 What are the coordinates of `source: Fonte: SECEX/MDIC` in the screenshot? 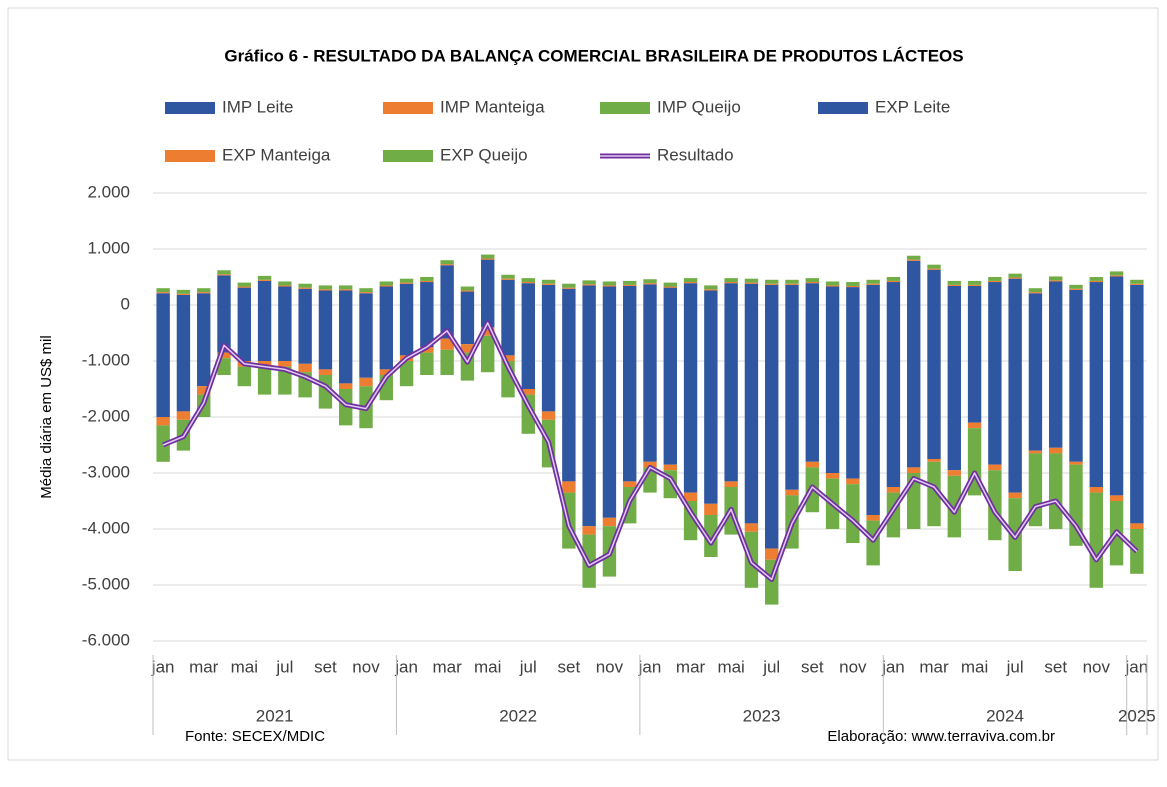 It's located at (255, 736).